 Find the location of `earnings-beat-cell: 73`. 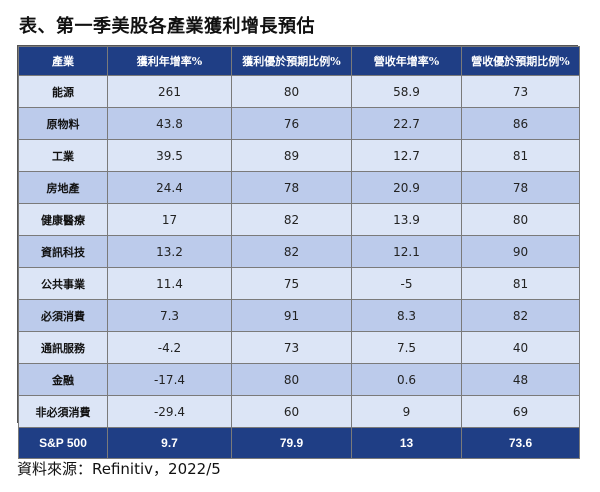

earnings-beat-cell: 73 is located at coordinates (291, 347).